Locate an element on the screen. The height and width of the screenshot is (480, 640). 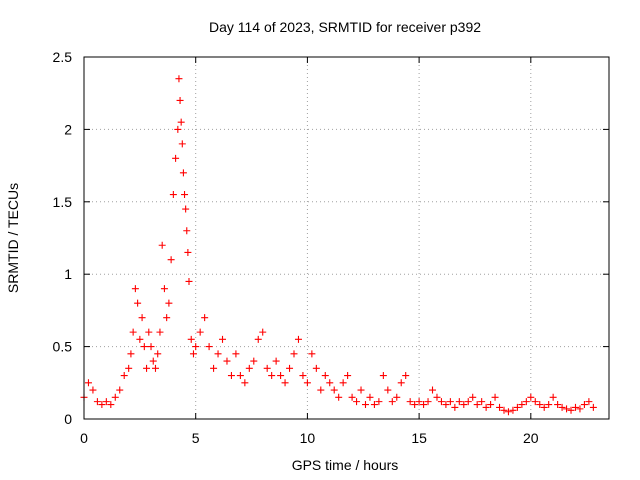
x-tick-labels: 0 5 10 15 20 is located at coordinates (309, 438).